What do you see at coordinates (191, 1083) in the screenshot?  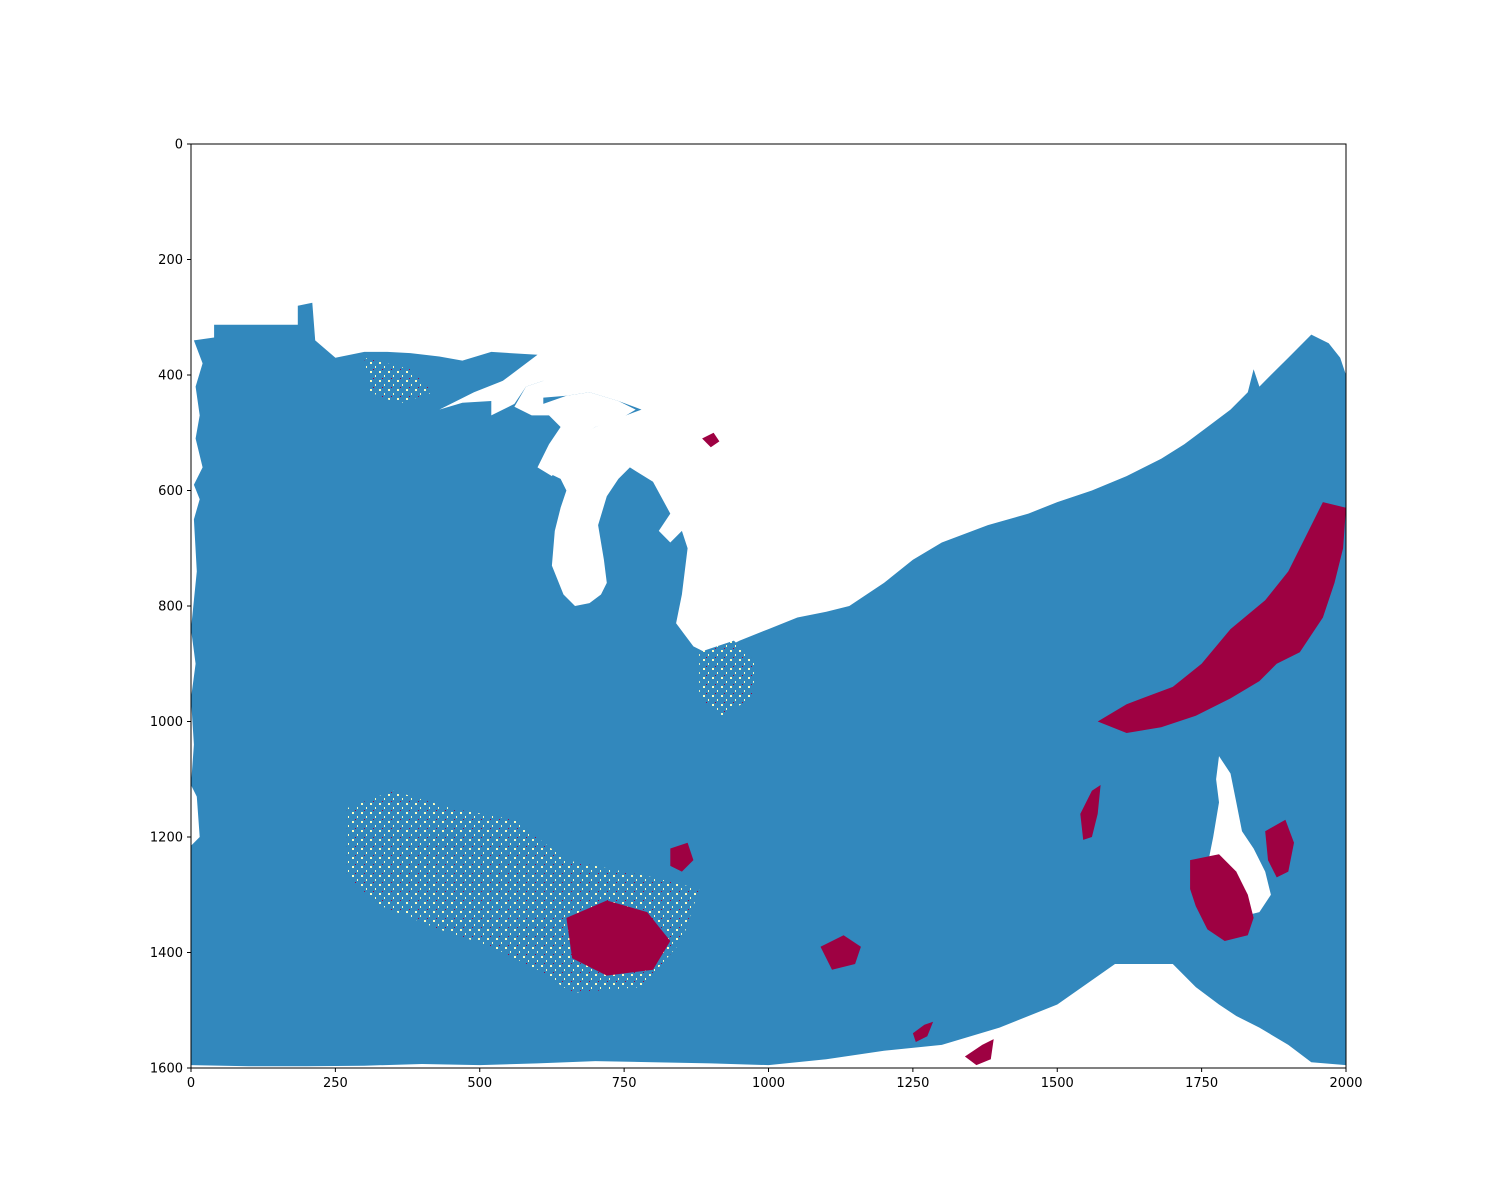 I see `x-tick-label: 0` at bounding box center [191, 1083].